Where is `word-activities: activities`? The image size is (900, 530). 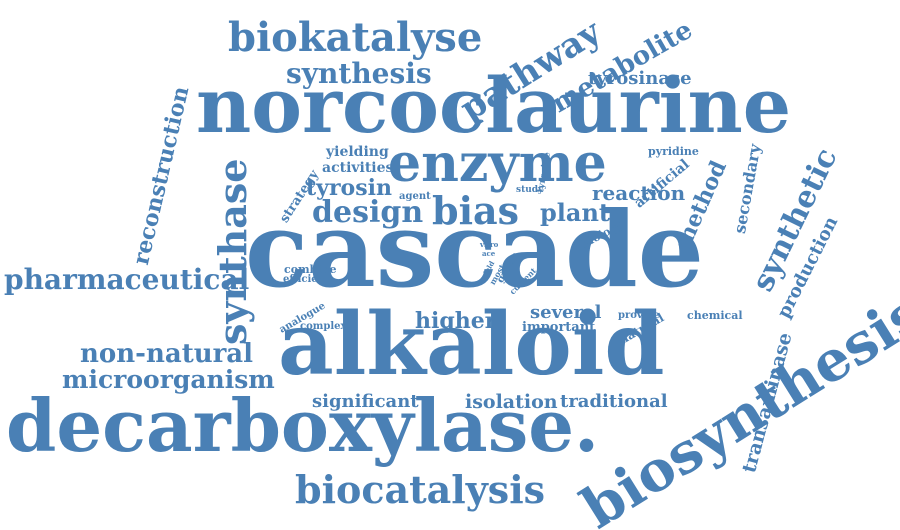 word-activities: activities is located at coordinates (358, 168).